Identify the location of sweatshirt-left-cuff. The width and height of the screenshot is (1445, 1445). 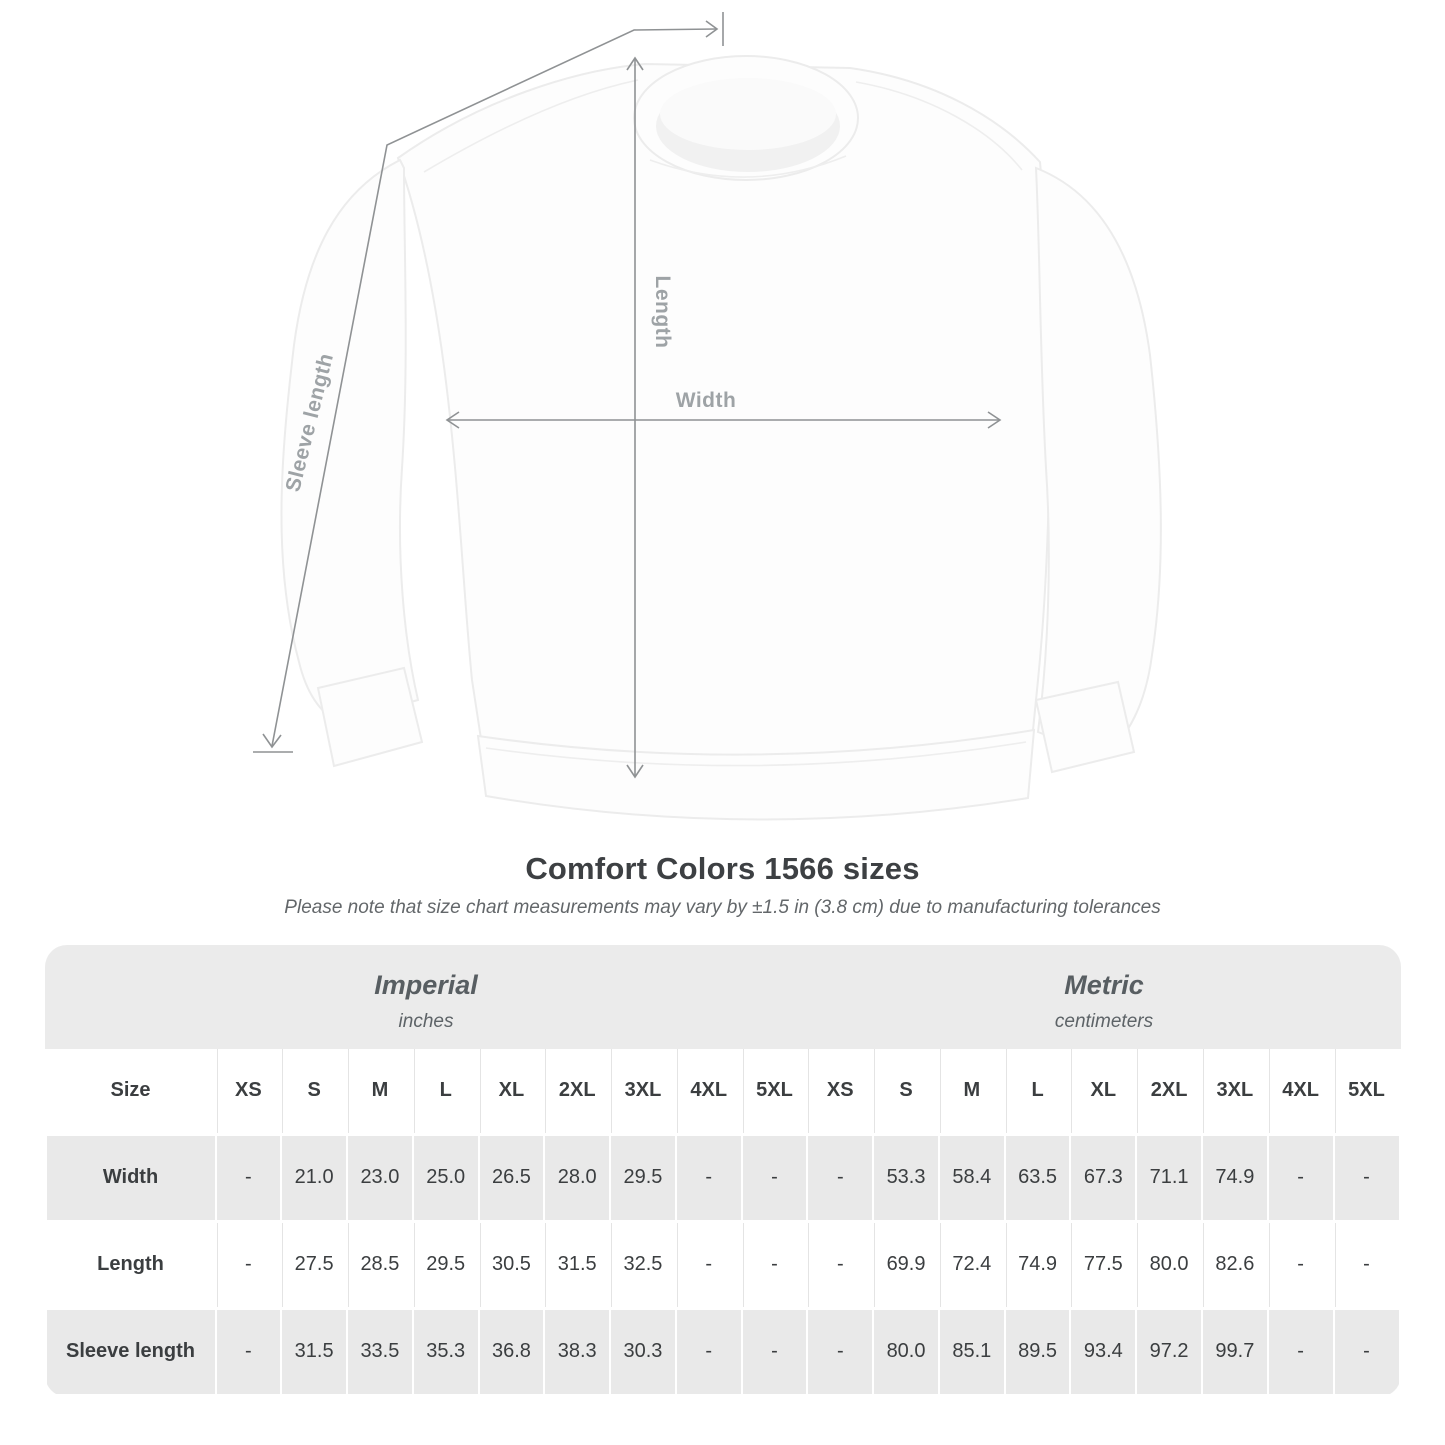
(370, 717).